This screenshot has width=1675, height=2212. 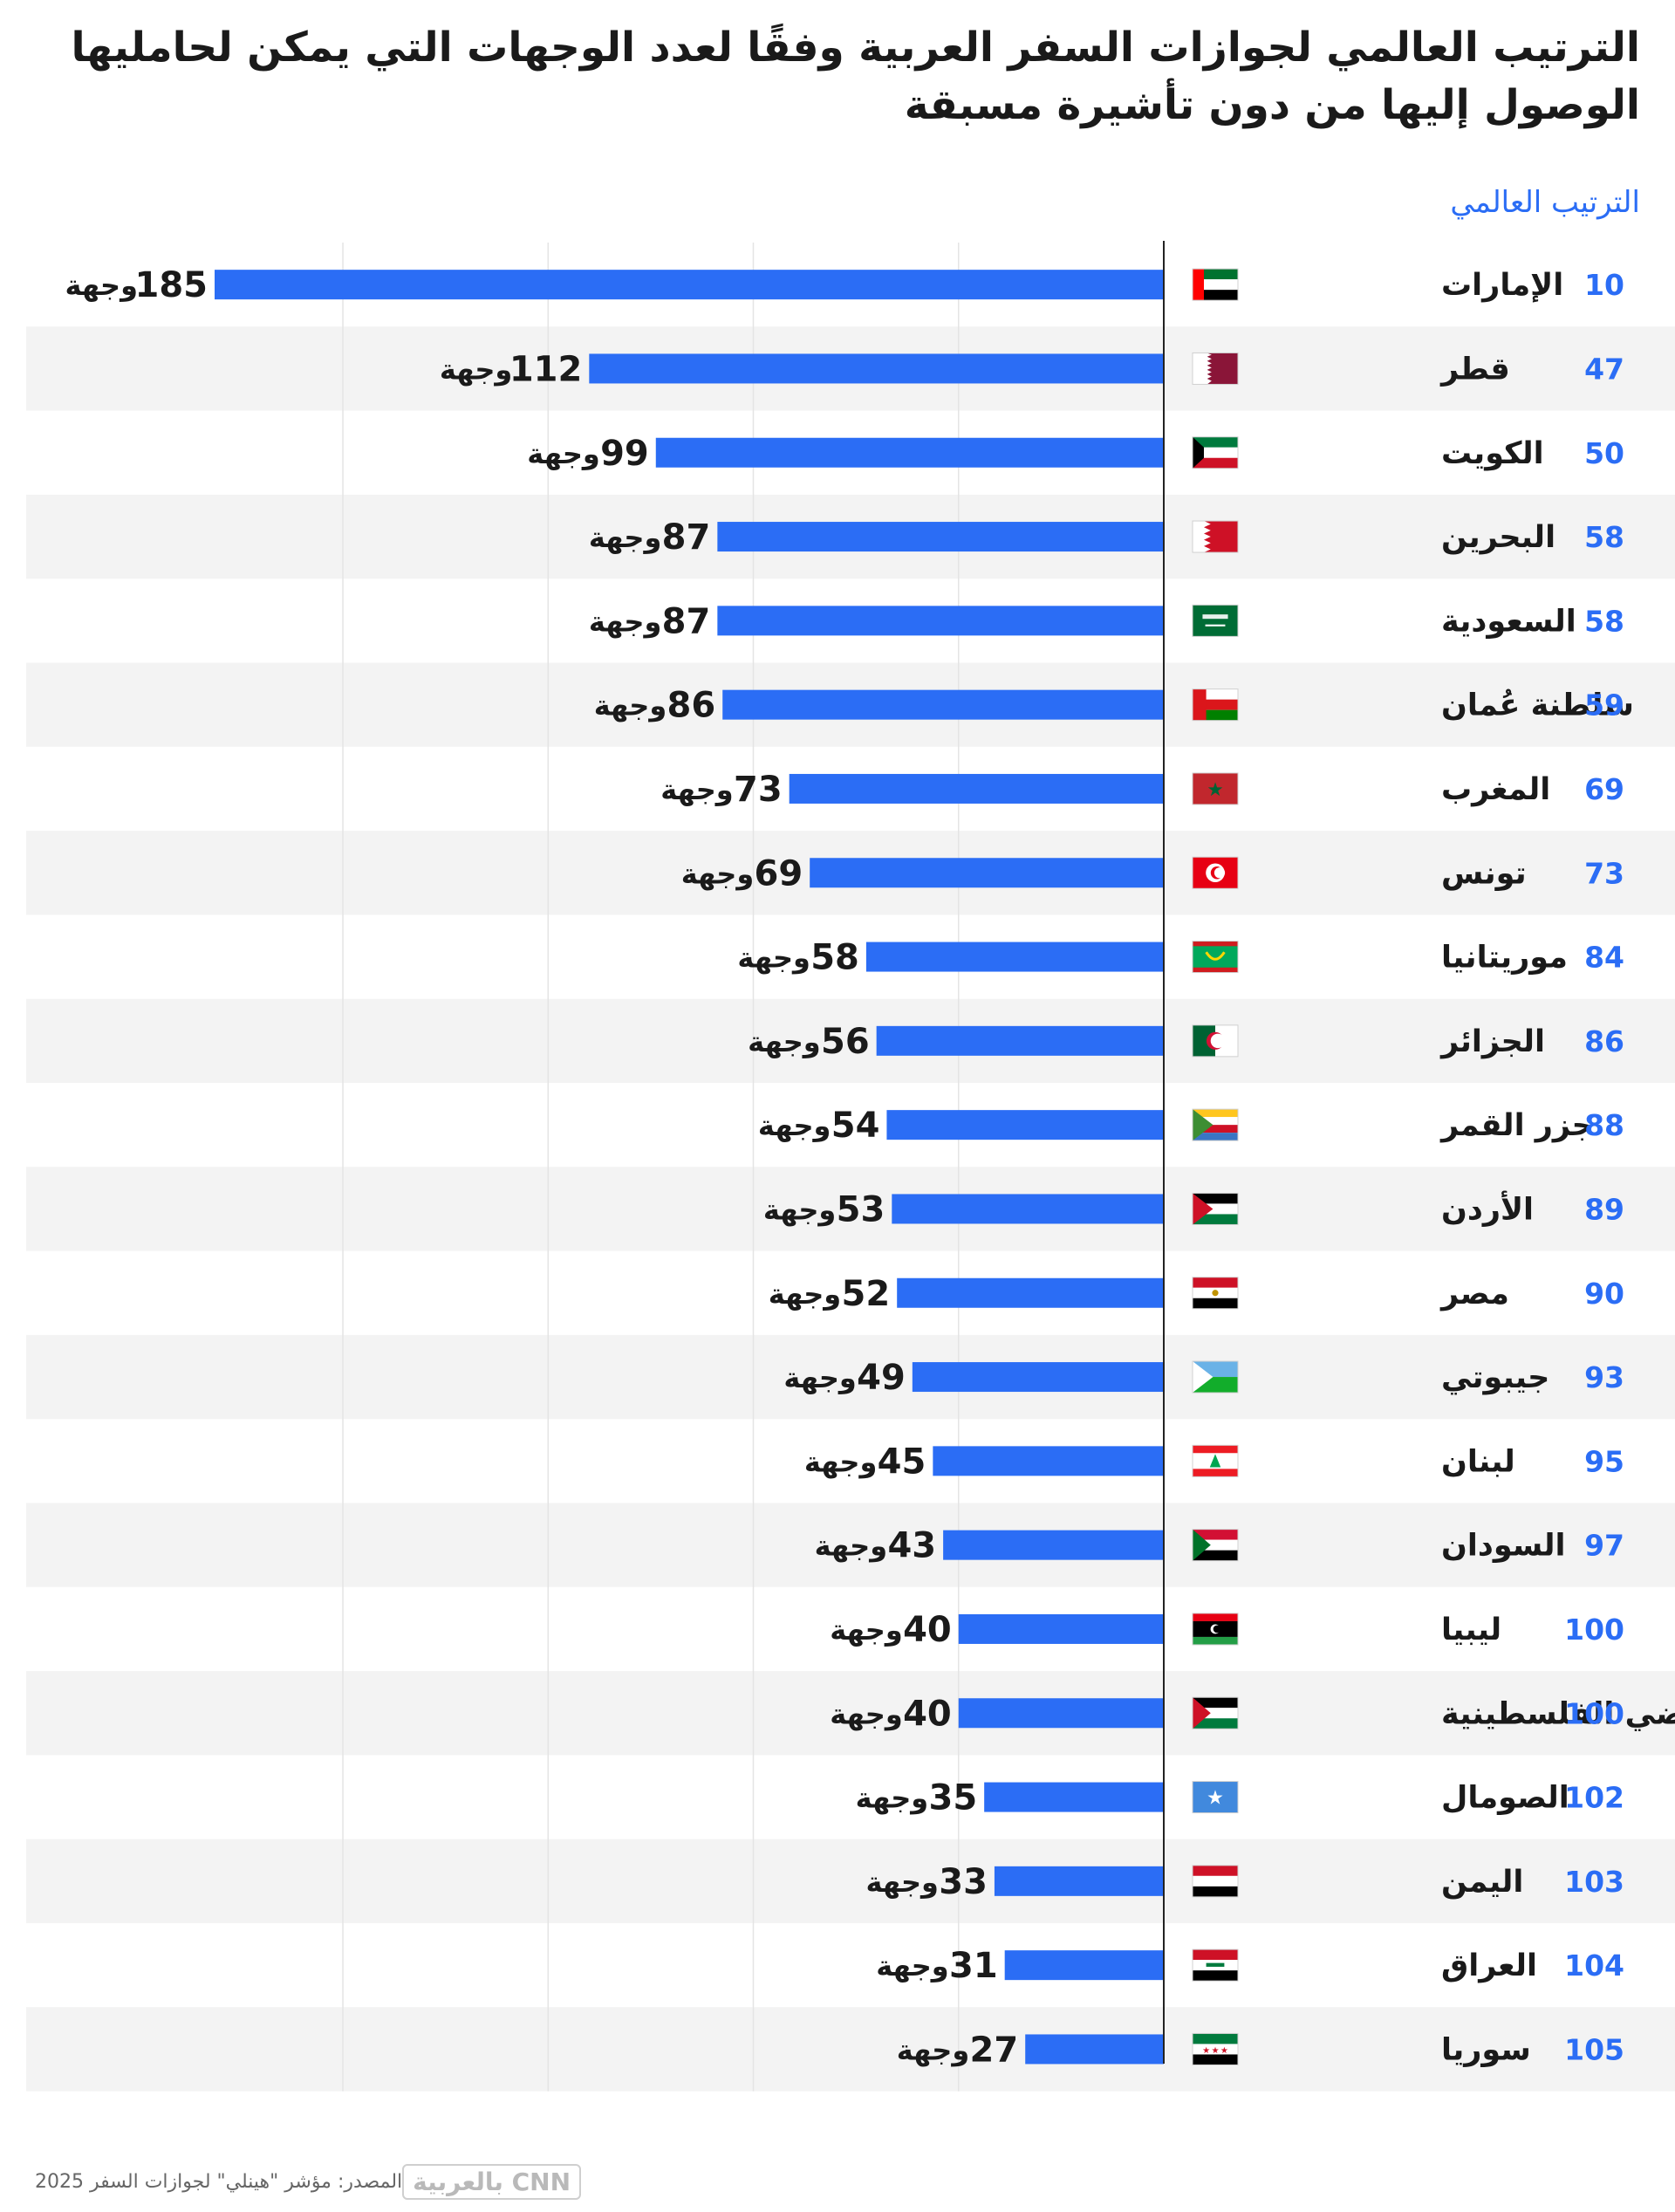 What do you see at coordinates (912, 1546) in the screenshot?
I see `value-label: 43` at bounding box center [912, 1546].